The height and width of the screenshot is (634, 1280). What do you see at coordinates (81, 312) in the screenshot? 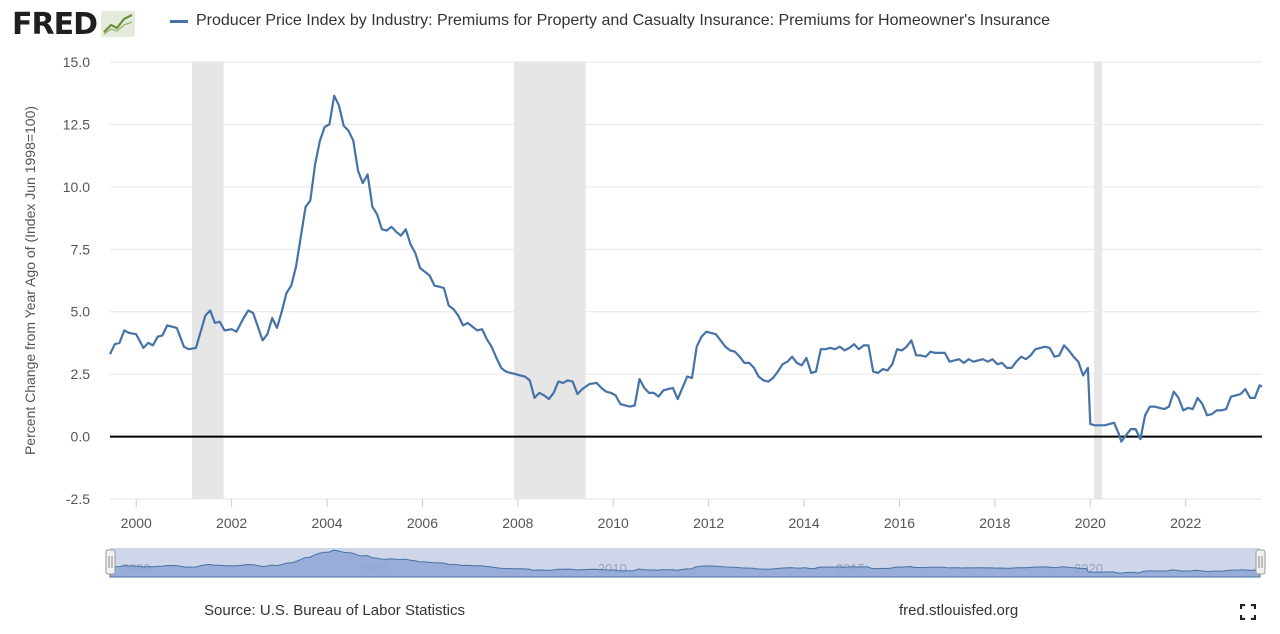
I see `y-tick-label: 5.0` at bounding box center [81, 312].